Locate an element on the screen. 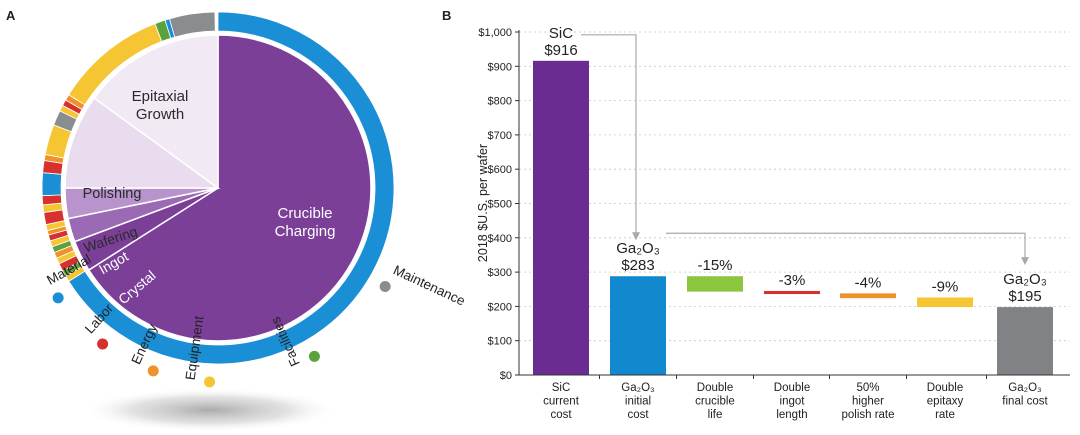  y-tick-label: $600 is located at coordinates (500, 170).